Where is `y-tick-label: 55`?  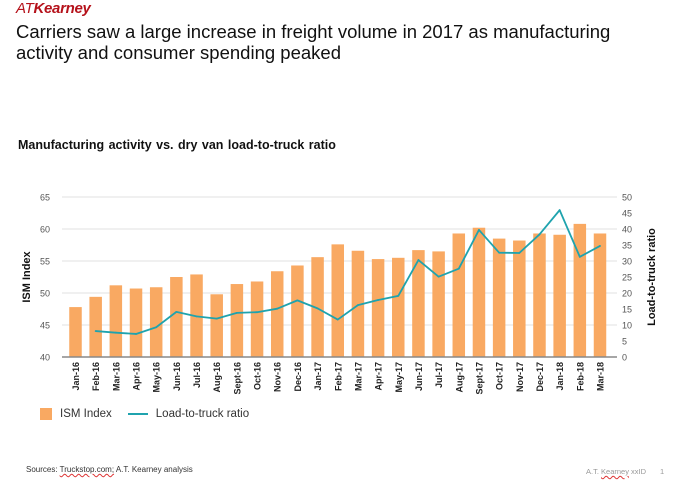
y-tick-label: 55 is located at coordinates (45, 262).